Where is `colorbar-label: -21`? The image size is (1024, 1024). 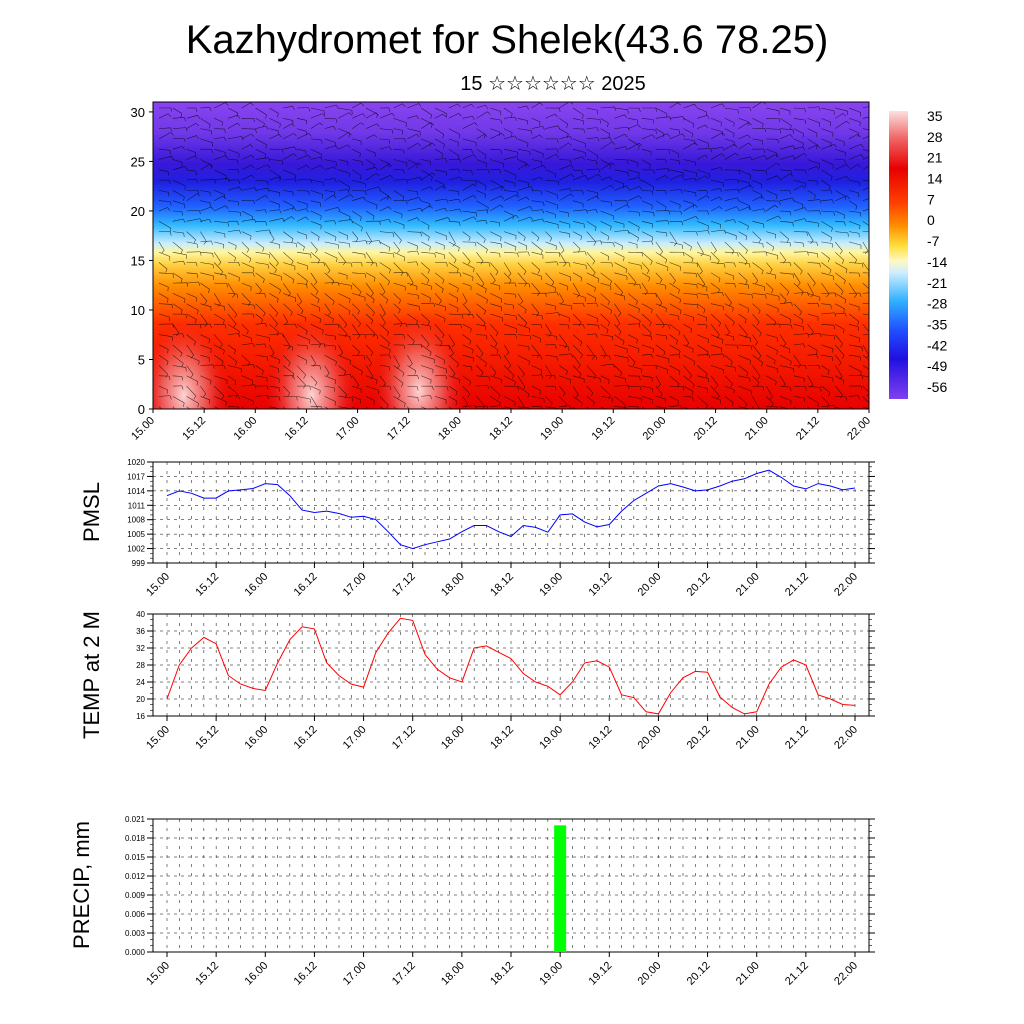 colorbar-label: -21 is located at coordinates (937, 283).